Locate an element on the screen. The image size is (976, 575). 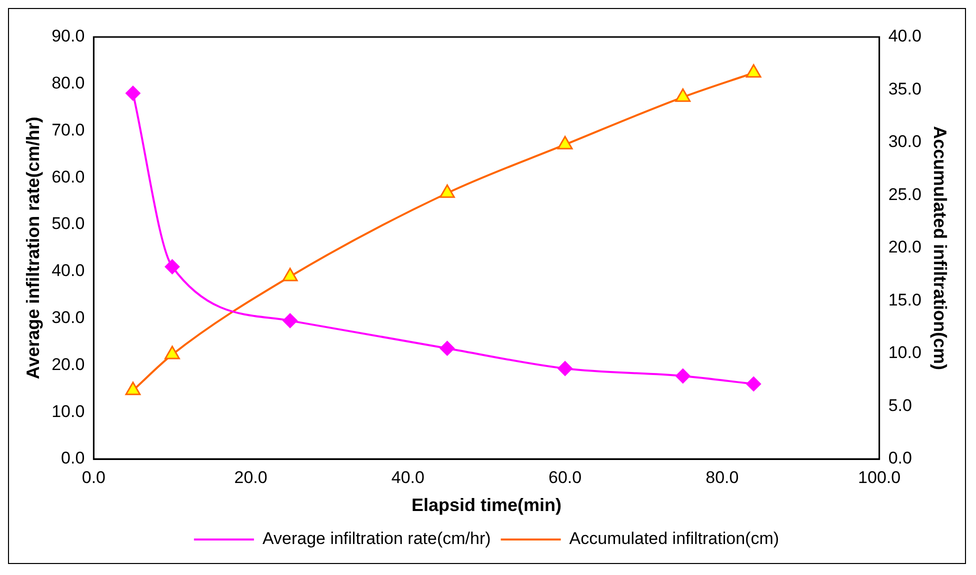
y2-axis-title: Accumulated infiltration(cm) is located at coordinates (940, 248).